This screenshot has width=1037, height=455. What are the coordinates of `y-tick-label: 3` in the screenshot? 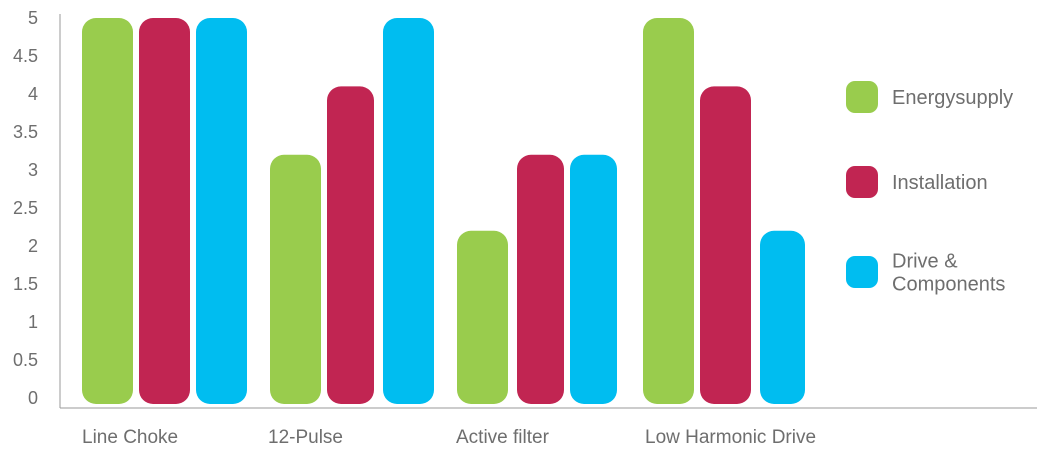 It's located at (33, 170).